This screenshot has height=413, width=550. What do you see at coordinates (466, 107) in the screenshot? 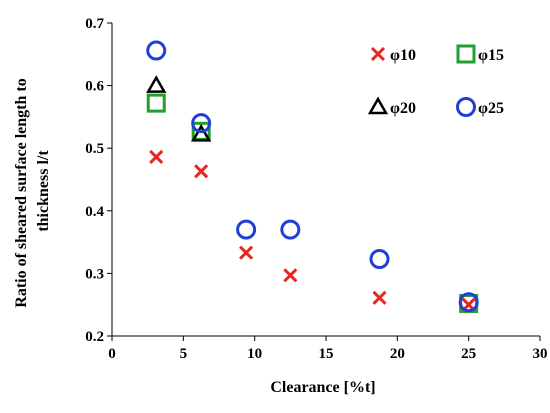
I see `legend-marker-phi25` at bounding box center [466, 107].